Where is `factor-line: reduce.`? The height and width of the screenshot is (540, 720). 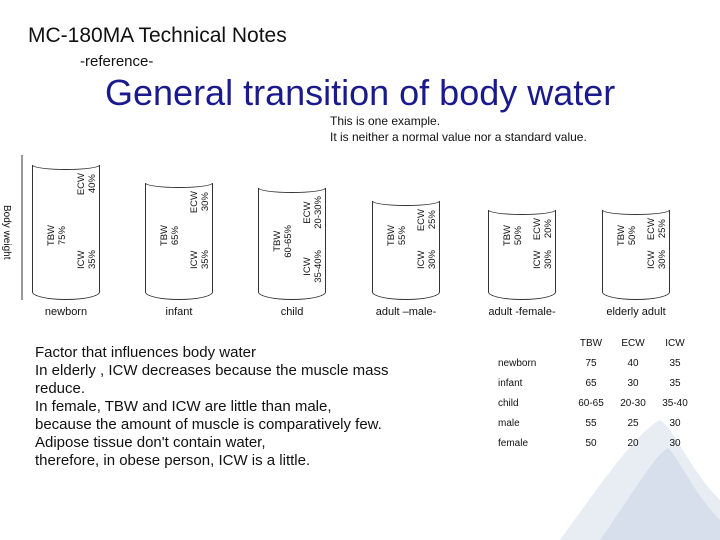
factor-line: reduce. is located at coordinates (60, 388).